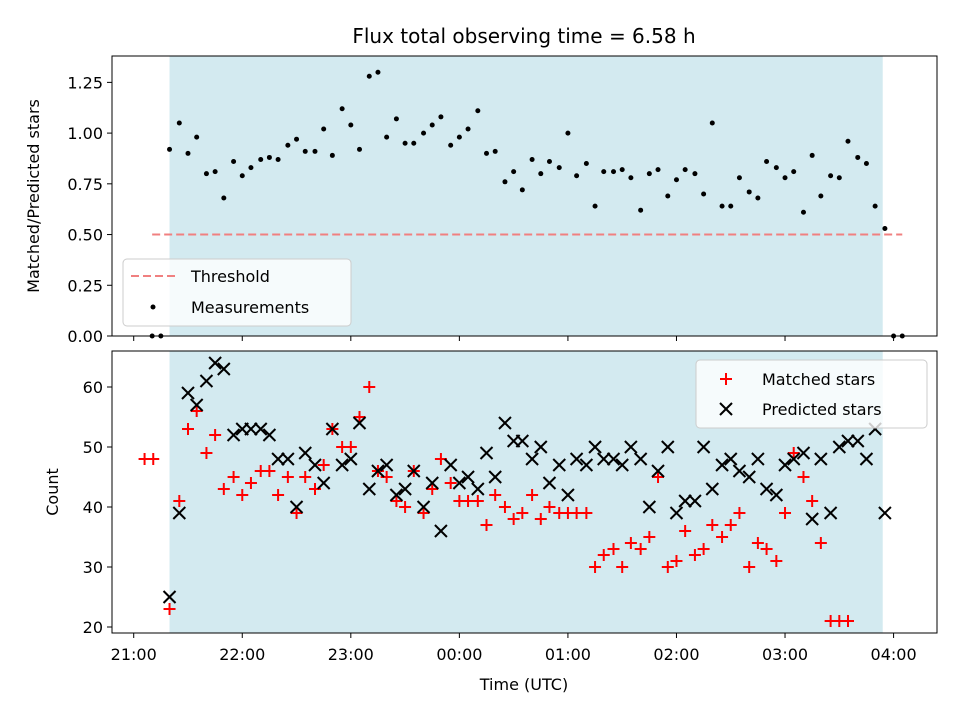  I want to click on x-tick-label: 01:00, so click(568, 654).